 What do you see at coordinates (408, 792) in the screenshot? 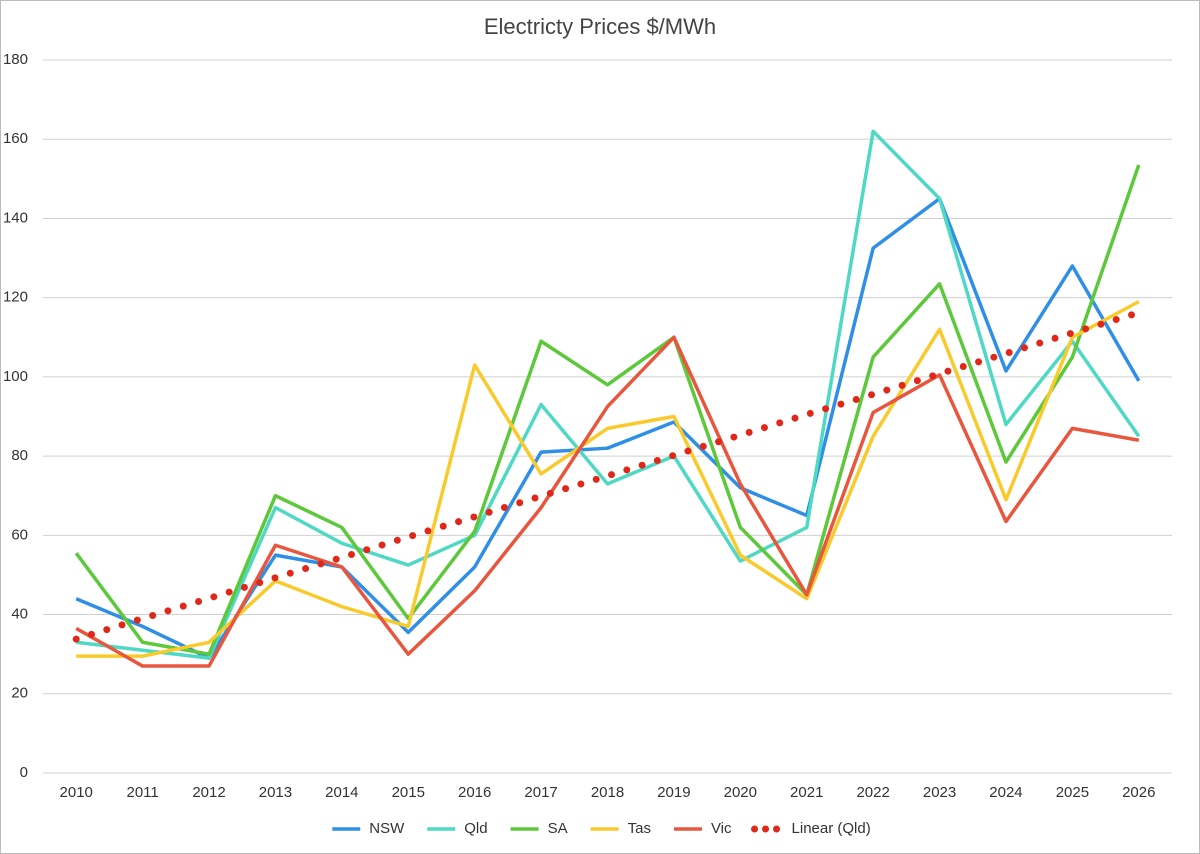
I see `x-tick-label: 2015` at bounding box center [408, 792].